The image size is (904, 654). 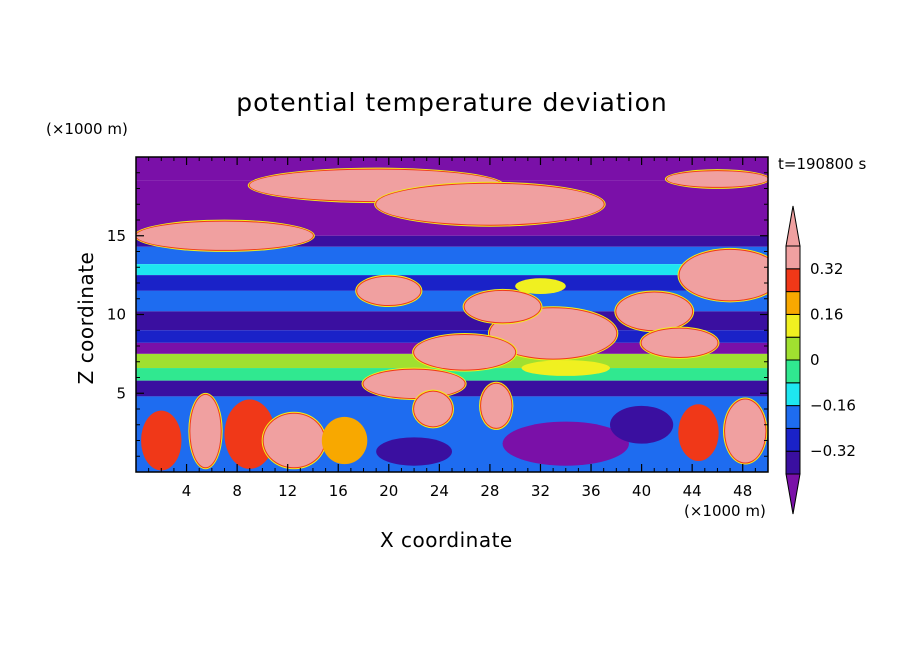 I want to click on x-tick-label: 40, so click(x=641, y=491).